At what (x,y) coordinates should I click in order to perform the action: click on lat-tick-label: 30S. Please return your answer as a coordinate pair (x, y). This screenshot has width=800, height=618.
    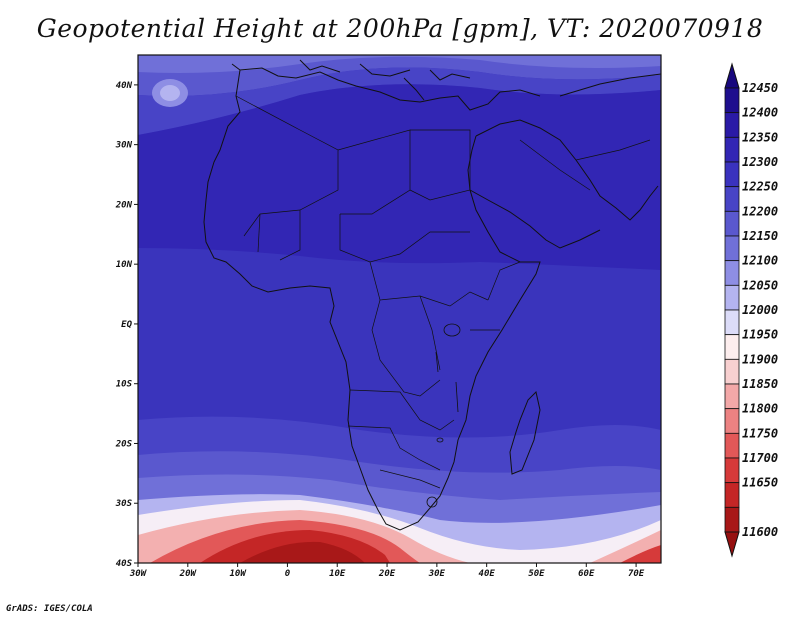
    Looking at the image, I should click on (124, 504).